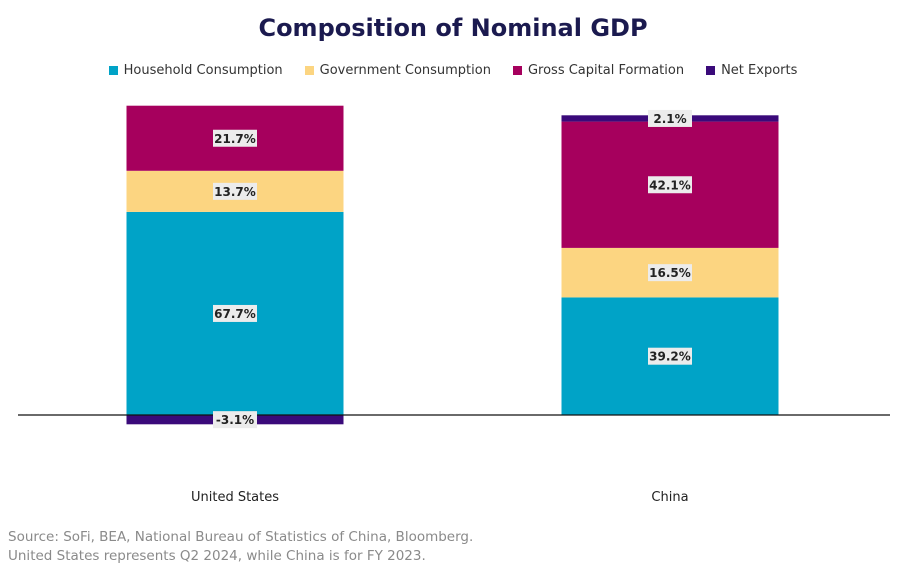 The image size is (906, 567). Describe the element at coordinates (669, 497) in the screenshot. I see `x-tick-label-china: China` at that location.